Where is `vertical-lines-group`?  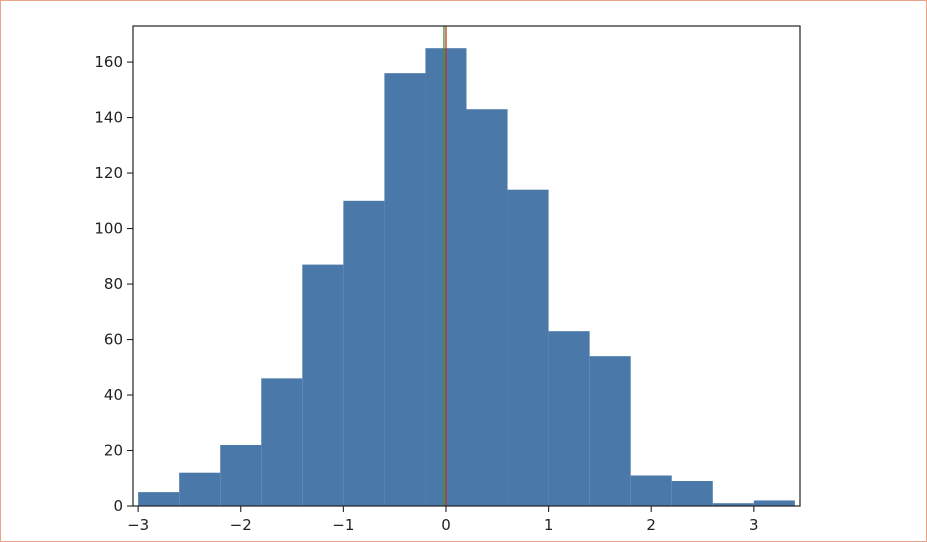 vertical-lines-group is located at coordinates (445, 266).